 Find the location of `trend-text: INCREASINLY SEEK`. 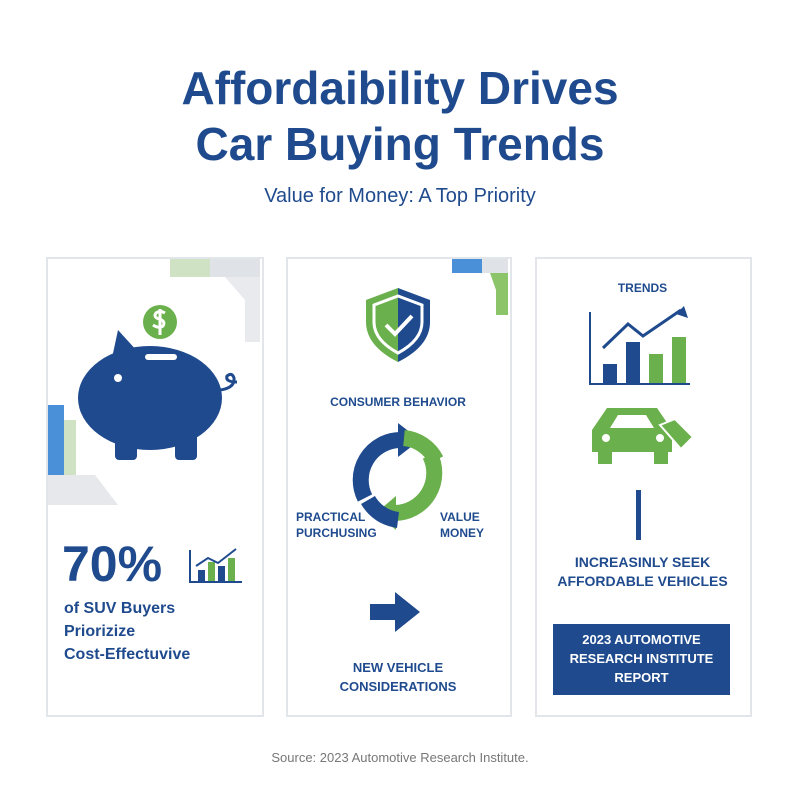

trend-text: INCREASINLY SEEK is located at coordinates (642, 562).